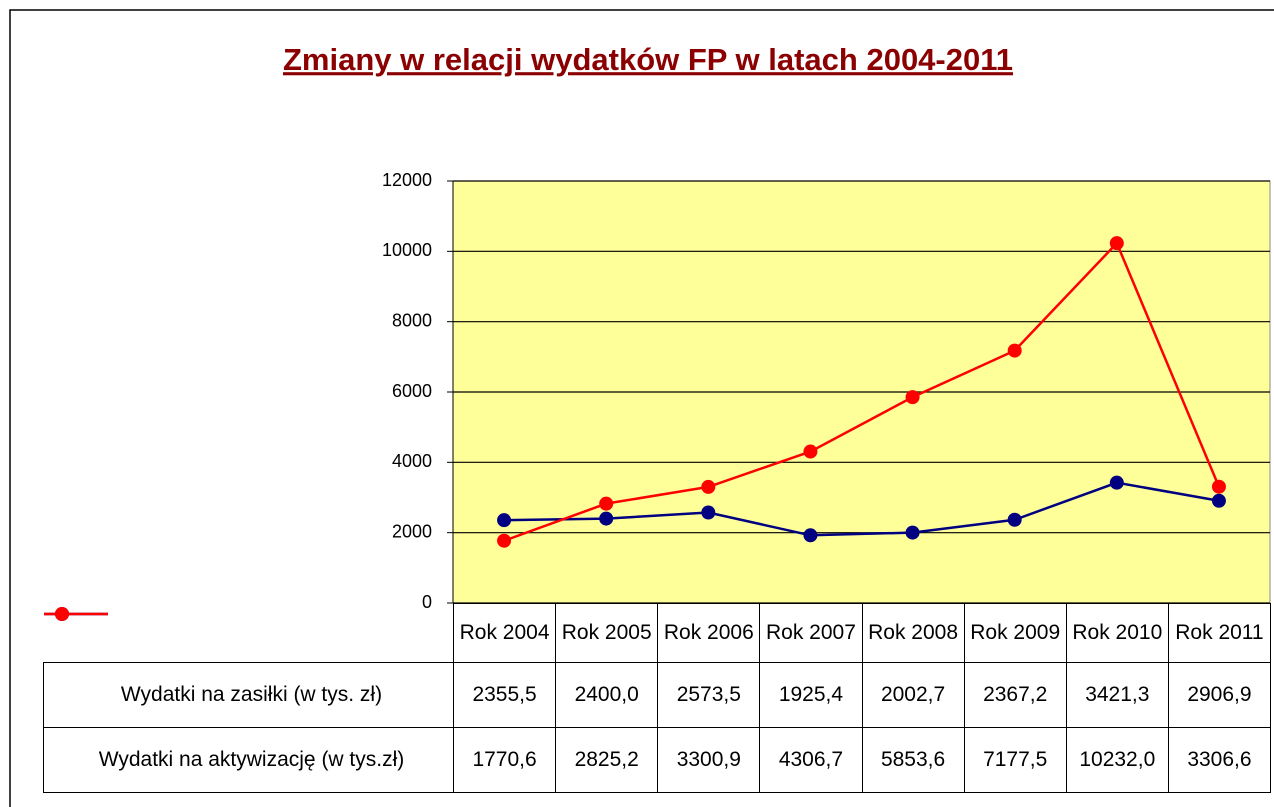  What do you see at coordinates (862, 509) in the screenshot?
I see `series-line` at bounding box center [862, 509].